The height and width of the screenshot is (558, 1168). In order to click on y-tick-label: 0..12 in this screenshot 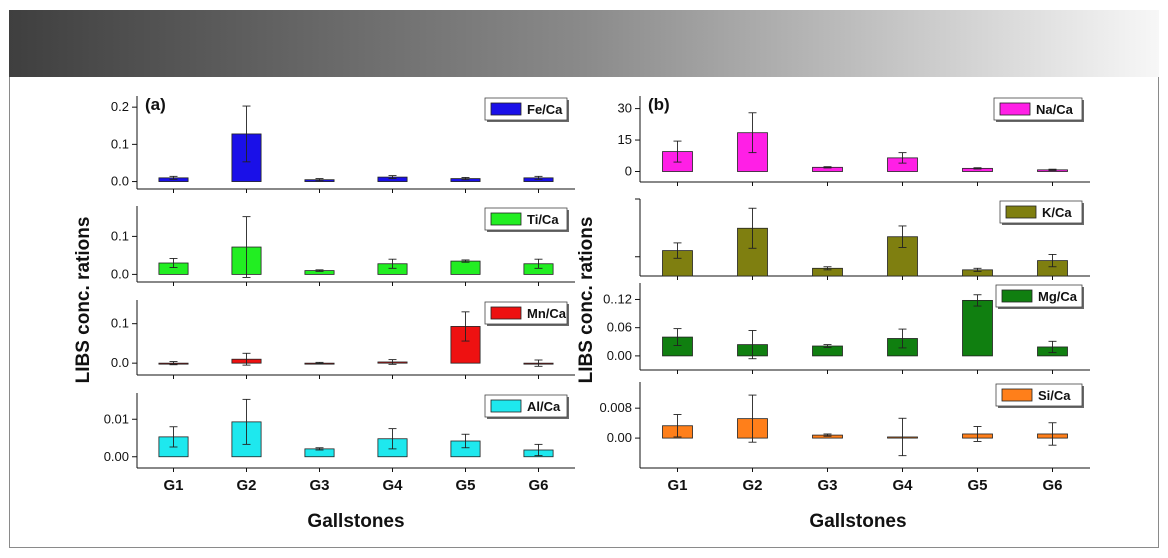, I will do `click(617, 298)`.